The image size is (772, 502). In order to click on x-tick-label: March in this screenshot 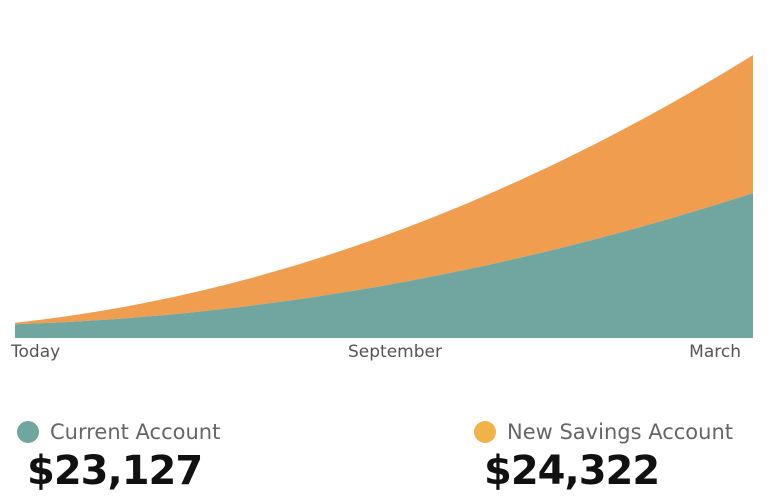, I will do `click(715, 352)`.